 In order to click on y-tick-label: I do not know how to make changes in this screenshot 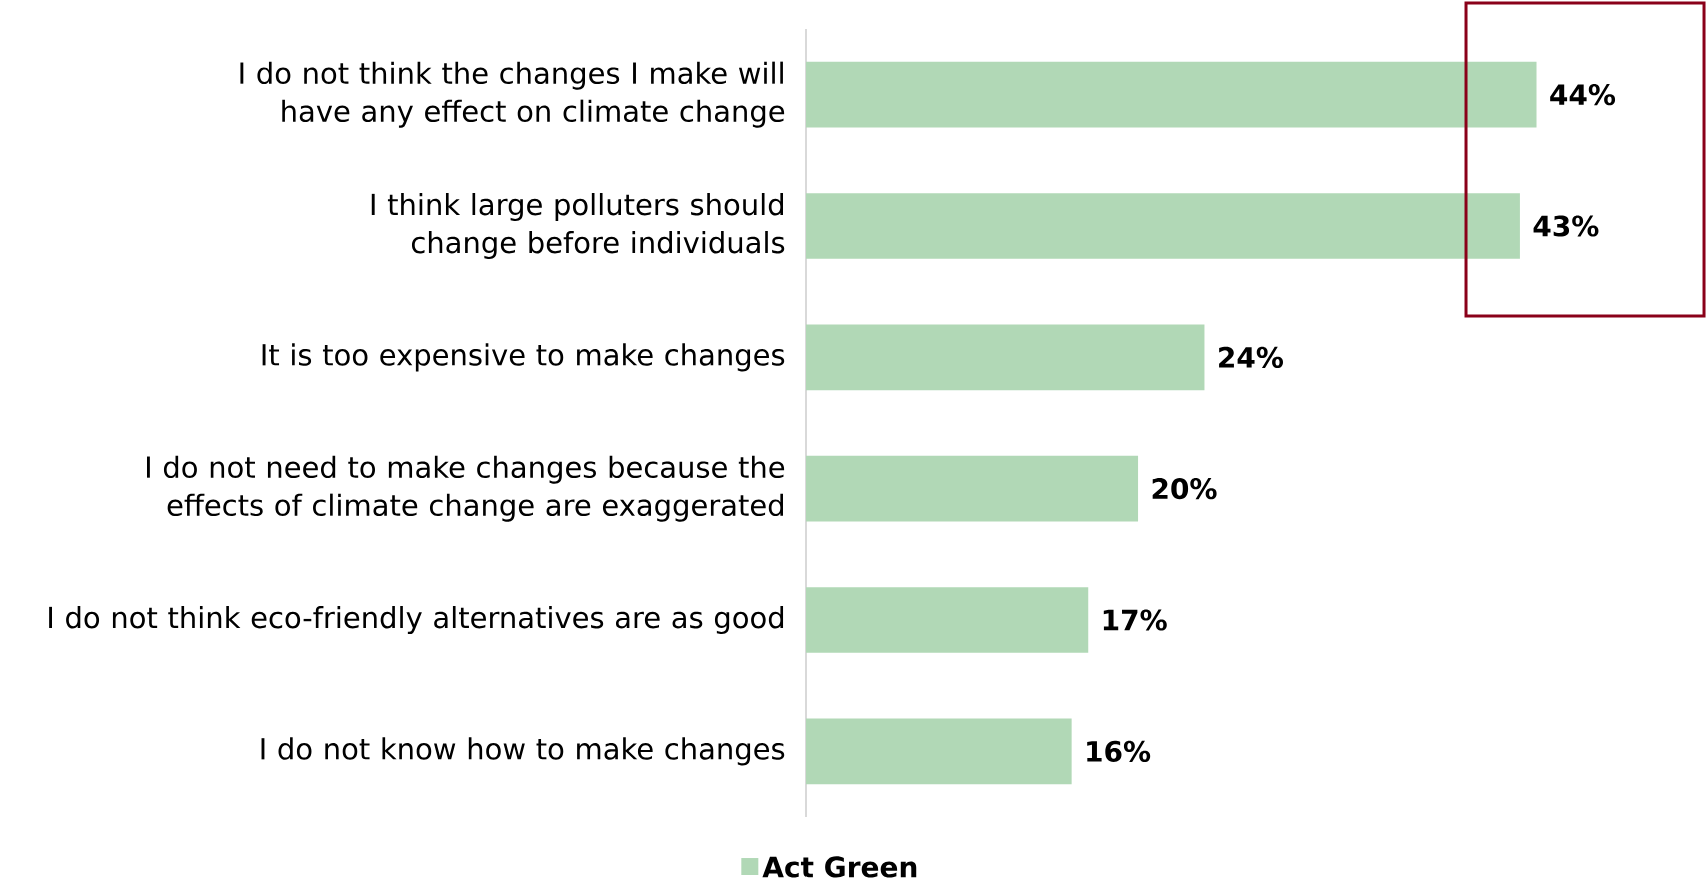, I will do `click(523, 751)`.